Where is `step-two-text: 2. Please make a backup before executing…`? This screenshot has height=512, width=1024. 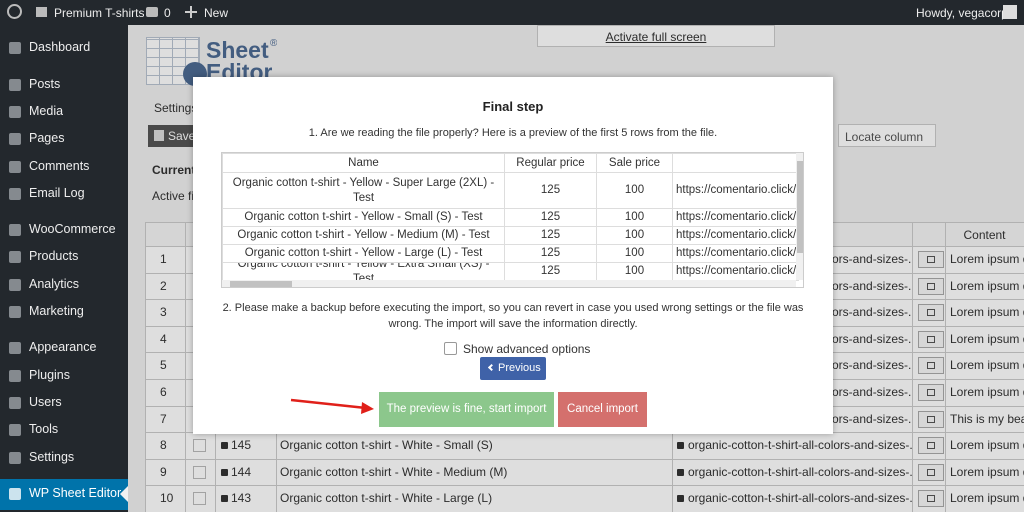
step-two-text: 2. Please make a backup before executing… is located at coordinates (513, 316).